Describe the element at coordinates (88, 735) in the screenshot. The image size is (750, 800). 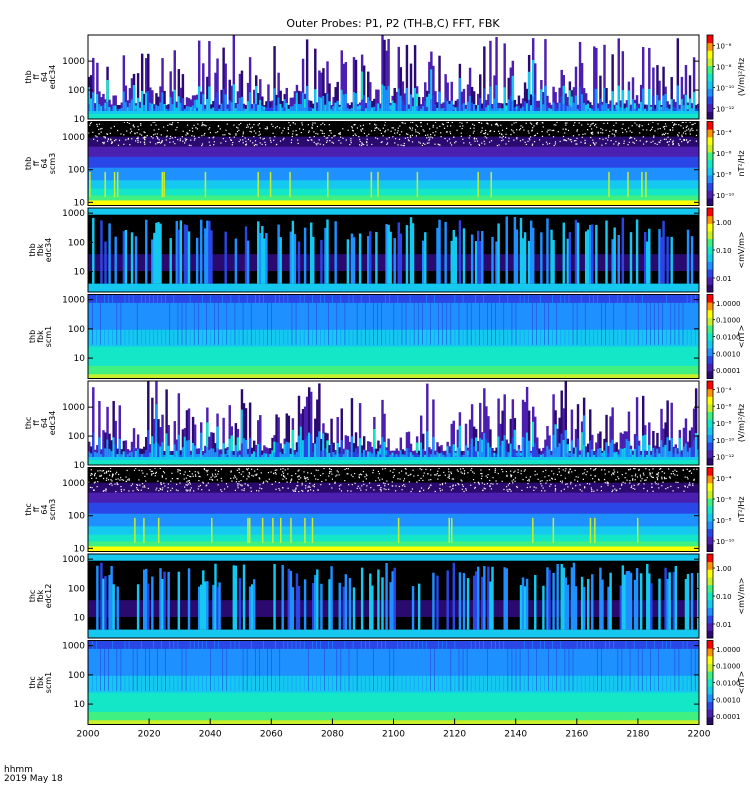
I see `x-tick-label: 2000` at that location.